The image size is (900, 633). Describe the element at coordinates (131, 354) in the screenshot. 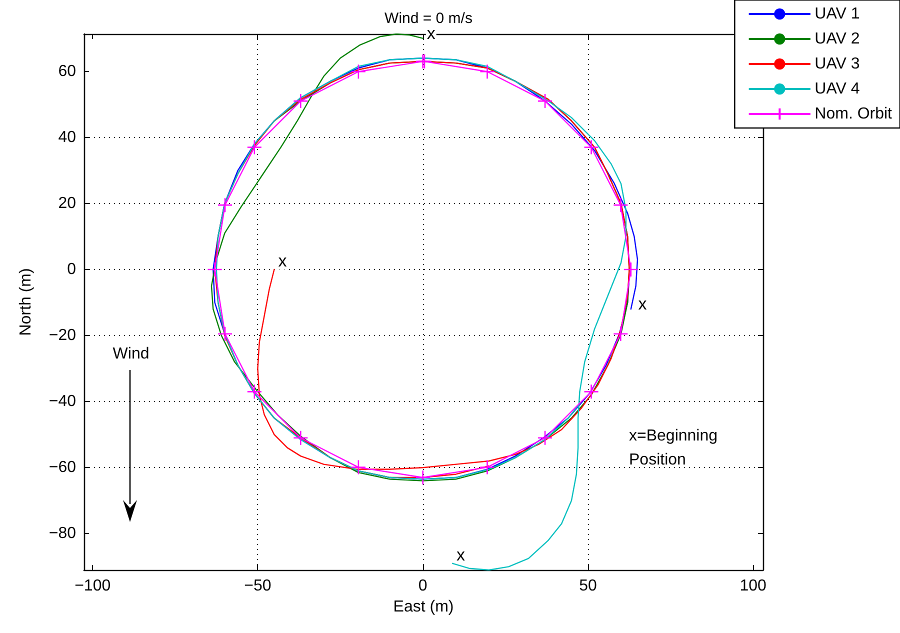

I see `annotation: Wind` at that location.